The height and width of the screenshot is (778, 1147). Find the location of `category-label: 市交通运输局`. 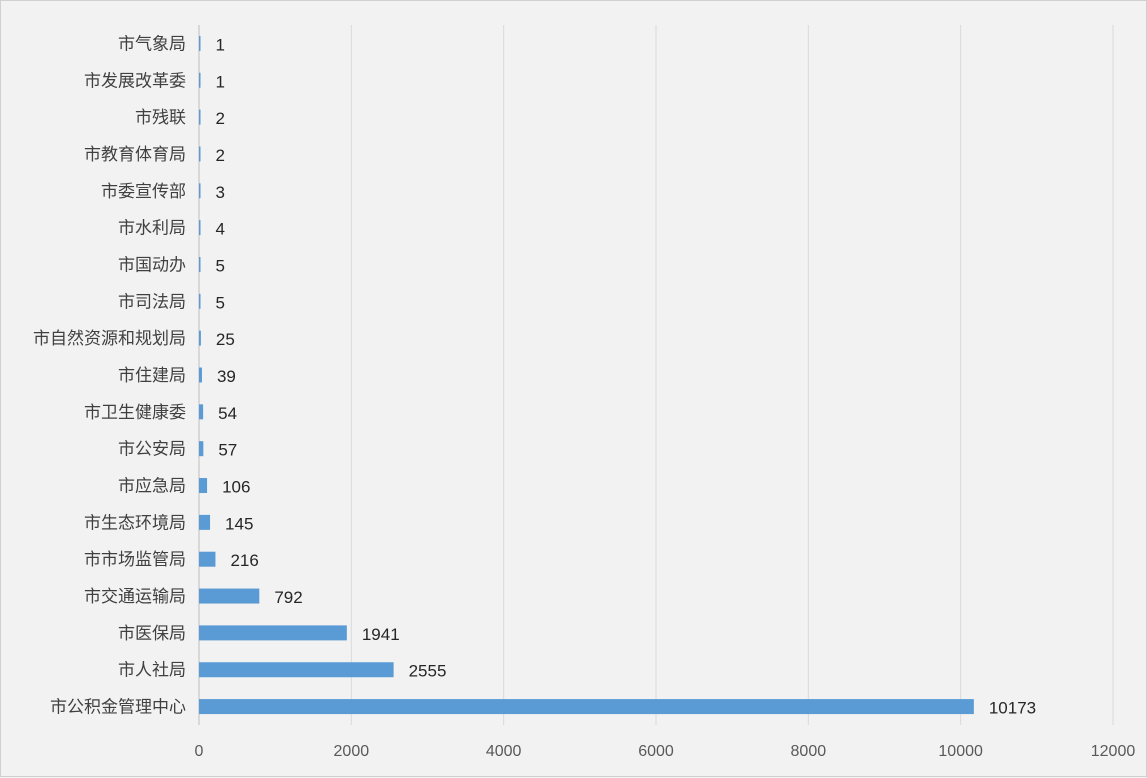

category-label: 市交通运输局 is located at coordinates (135, 597).